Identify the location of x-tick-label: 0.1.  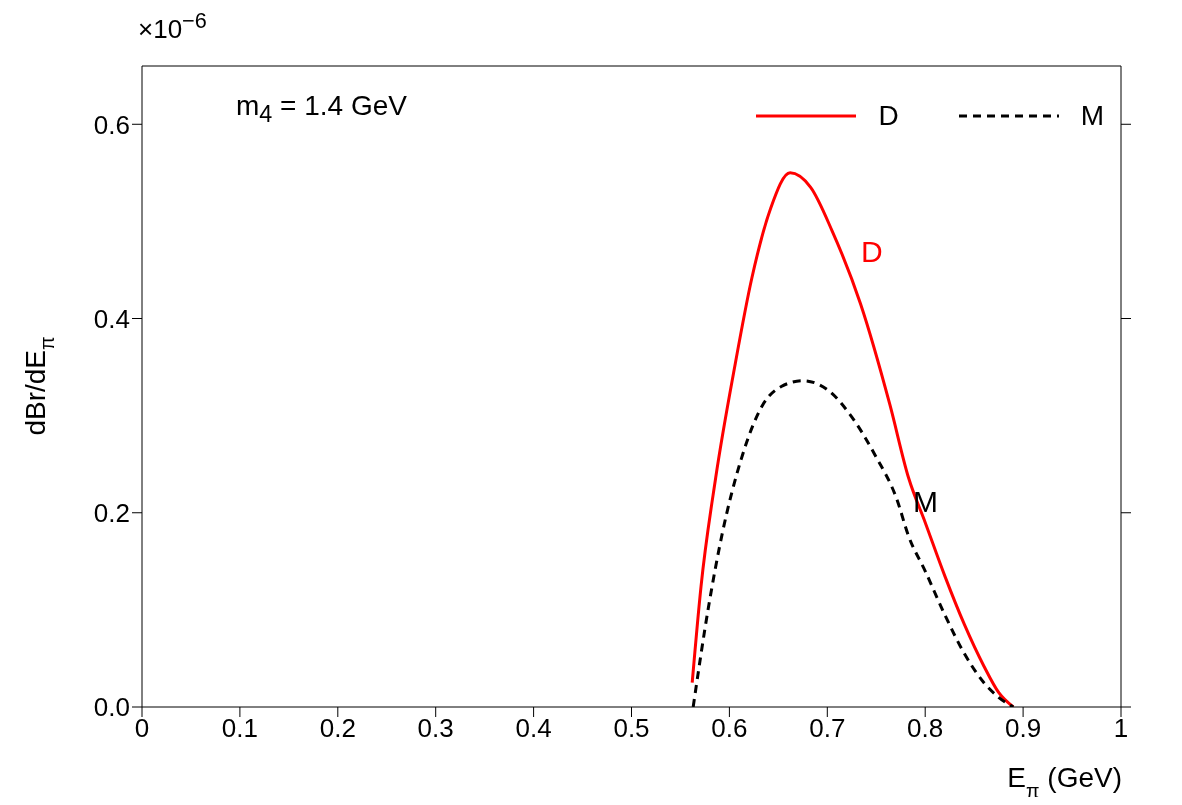
(239, 728).